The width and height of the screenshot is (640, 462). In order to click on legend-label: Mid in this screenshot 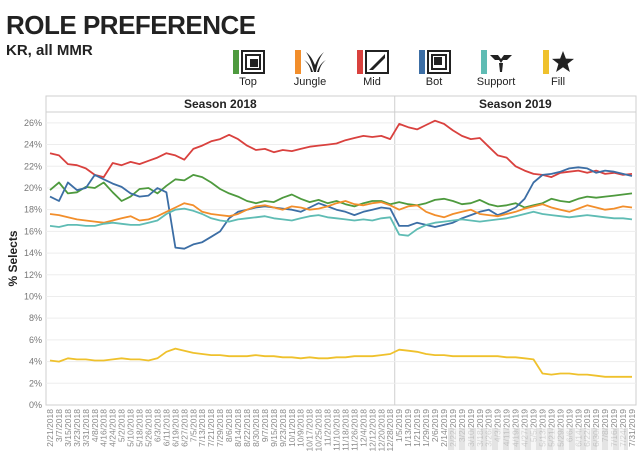, I will do `click(372, 82)`.